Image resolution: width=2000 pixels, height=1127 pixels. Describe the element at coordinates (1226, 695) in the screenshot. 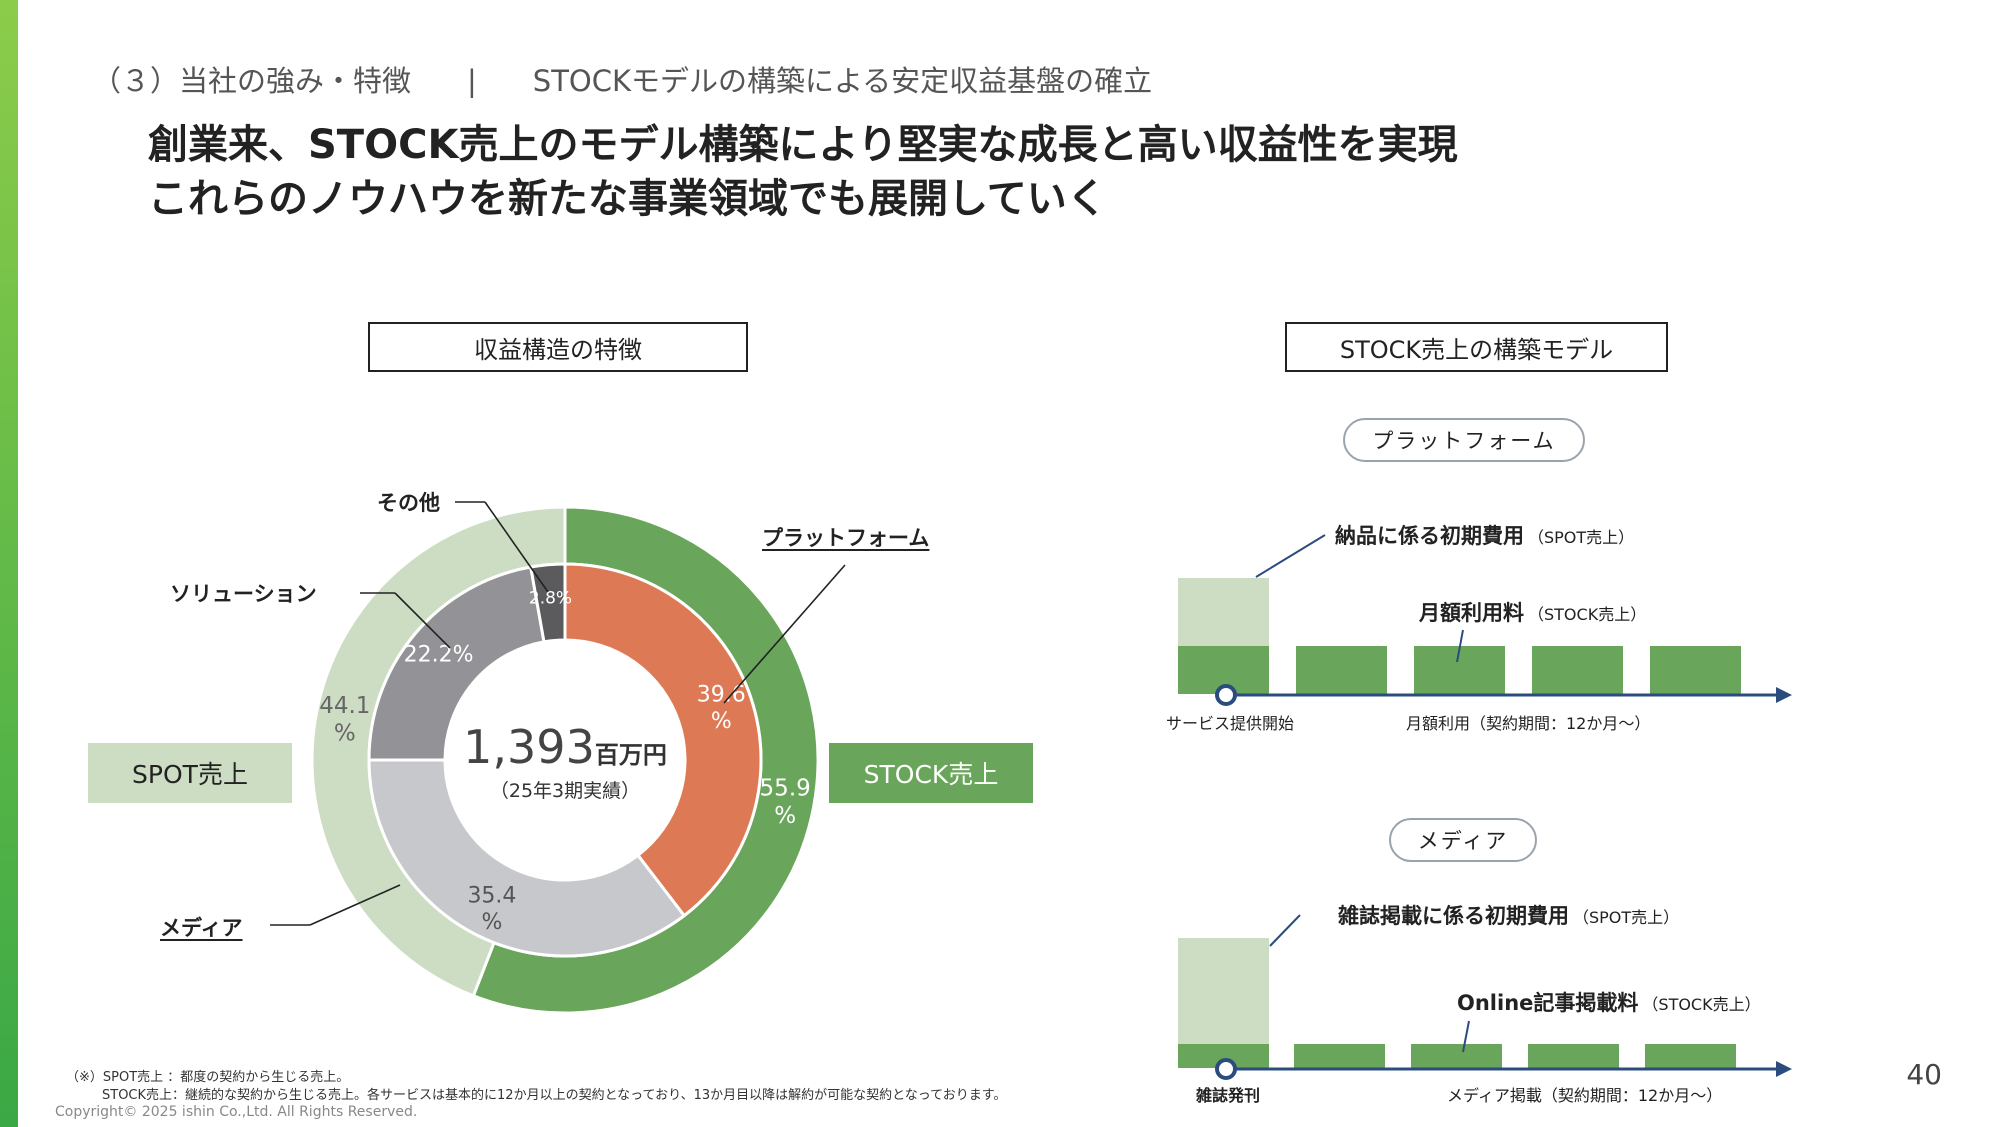

I see `platform-start-marker` at that location.